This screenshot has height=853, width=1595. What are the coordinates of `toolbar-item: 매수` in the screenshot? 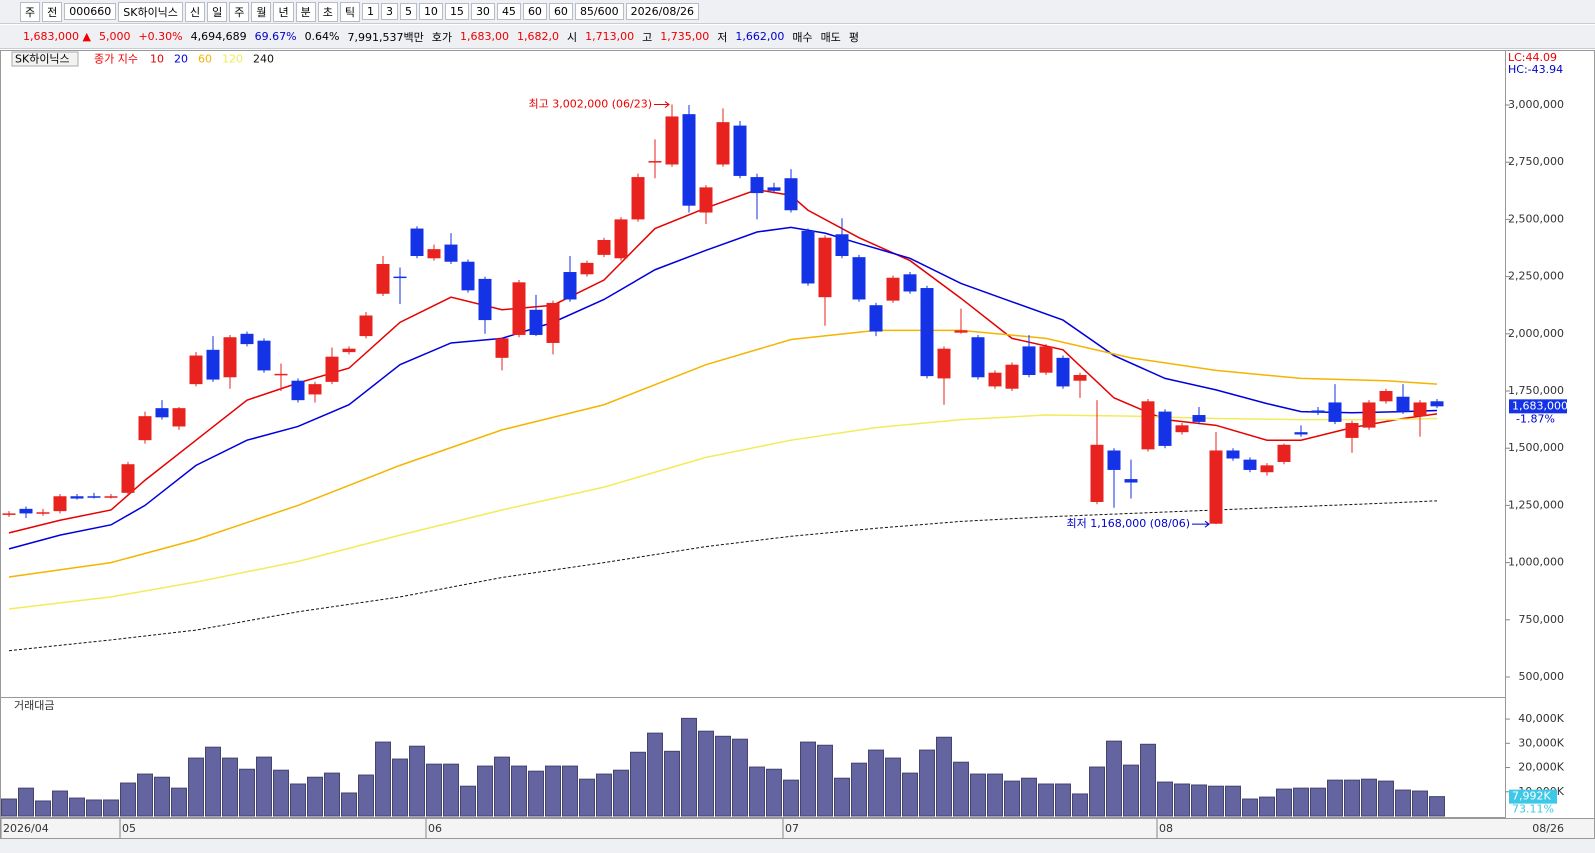 It's located at (802, 37).